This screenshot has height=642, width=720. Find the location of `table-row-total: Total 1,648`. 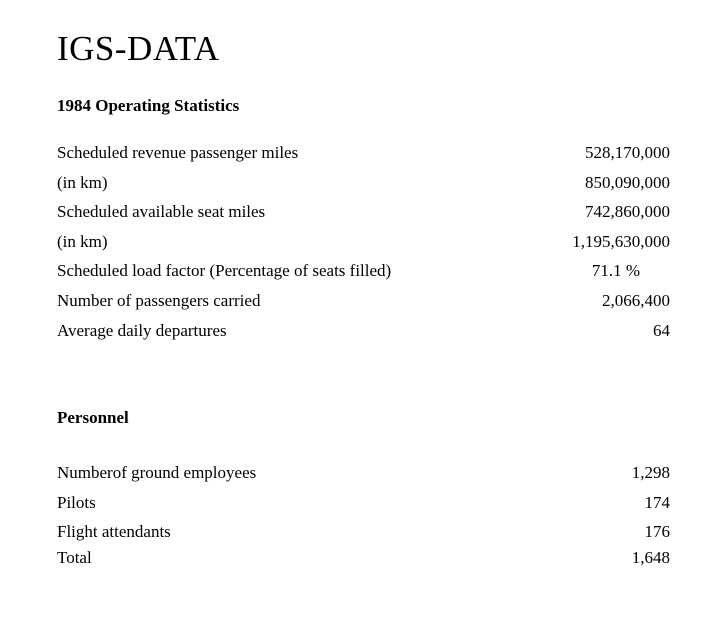

table-row-total: Total 1,648 is located at coordinates (363, 558).